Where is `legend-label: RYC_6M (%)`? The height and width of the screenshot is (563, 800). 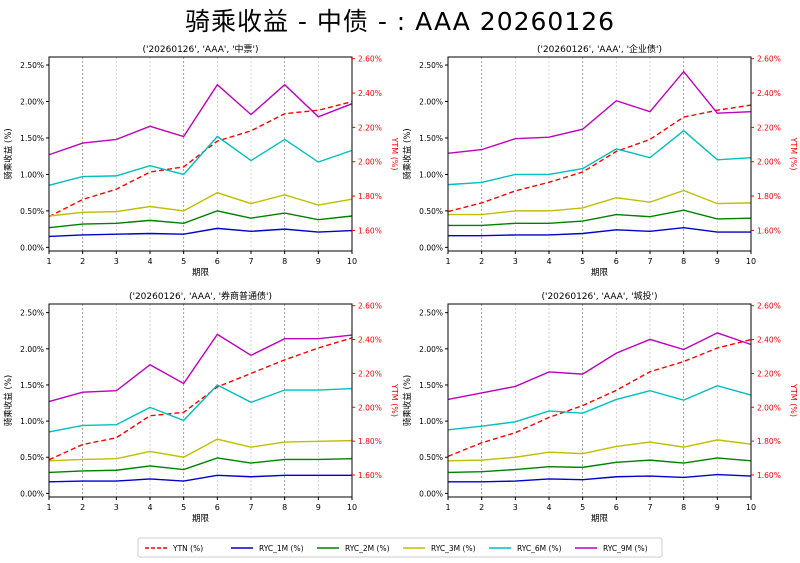
legend-label: RYC_6M (%) is located at coordinates (539, 548).